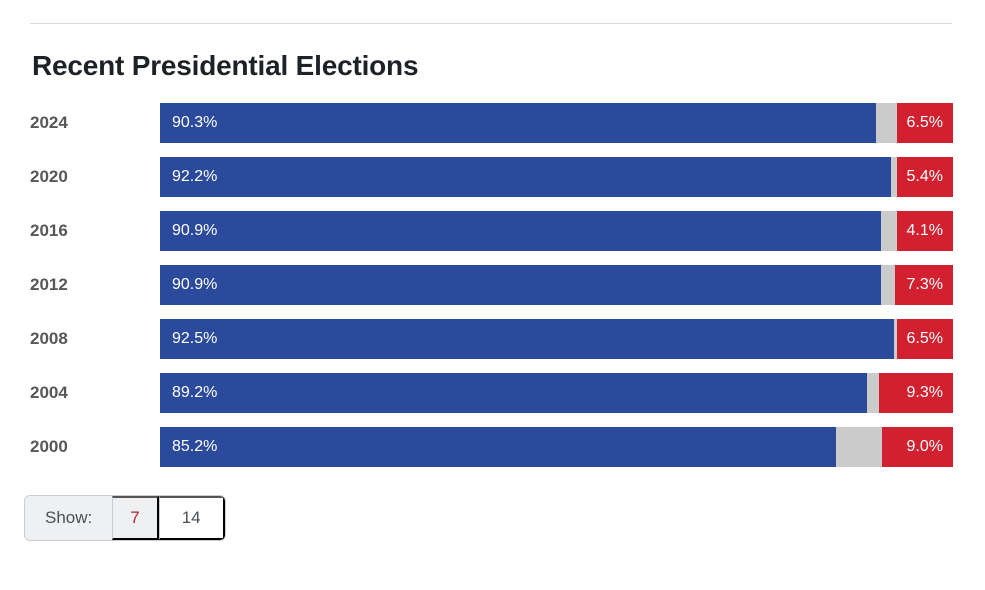  I want to click on chart-row-2016: 2016 90.9% 4.1%, so click(492, 231).